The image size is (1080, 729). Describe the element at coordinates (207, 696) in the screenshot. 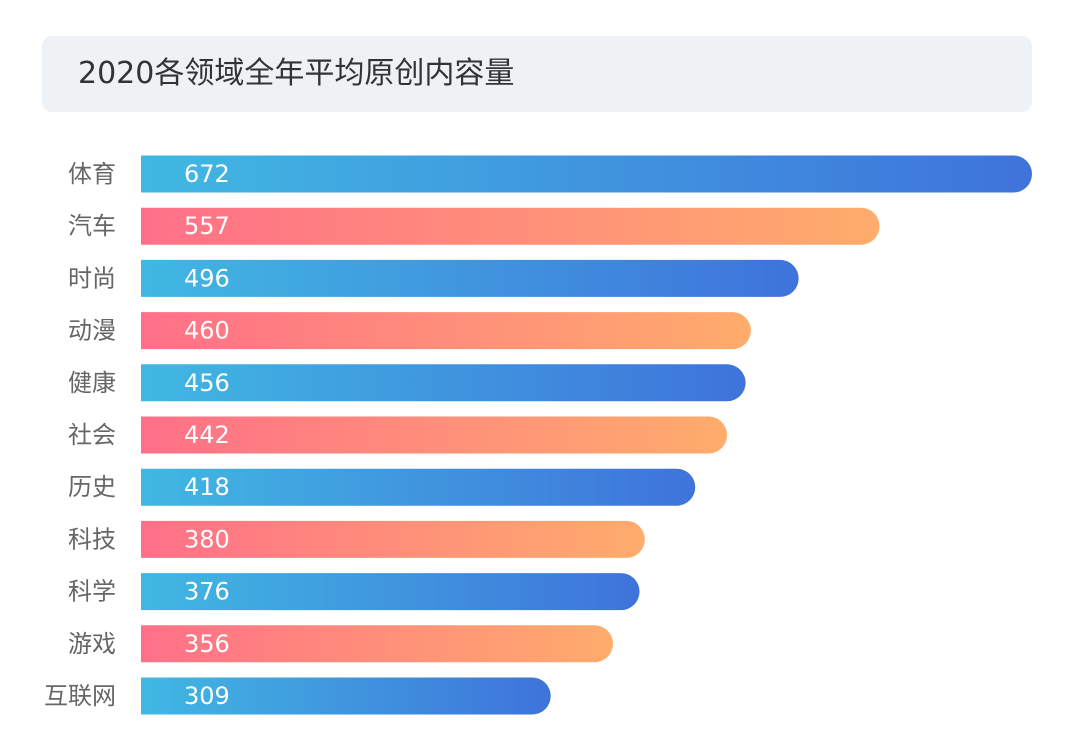

I see `value-label: 309` at that location.